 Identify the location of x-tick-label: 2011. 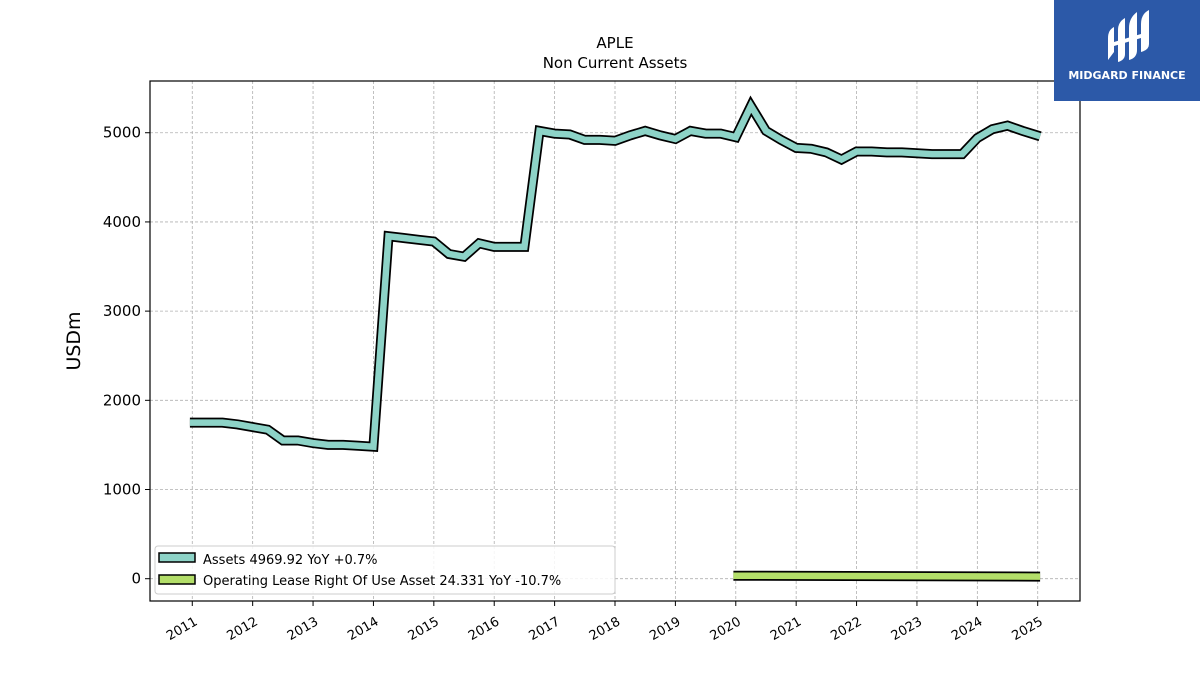
(182, 629).